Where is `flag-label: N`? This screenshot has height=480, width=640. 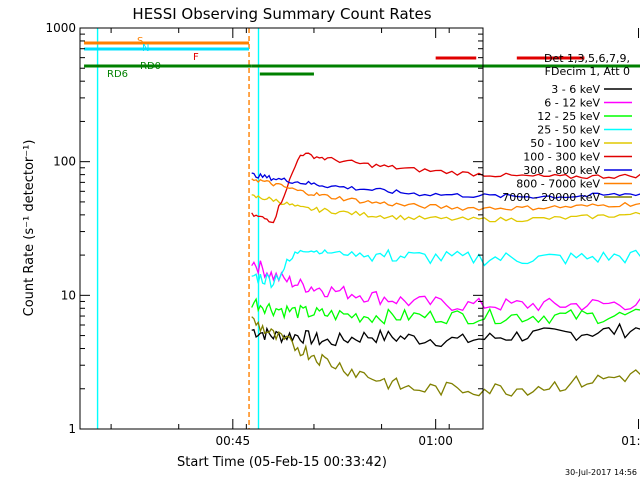
flag-label: N is located at coordinates (145, 48).